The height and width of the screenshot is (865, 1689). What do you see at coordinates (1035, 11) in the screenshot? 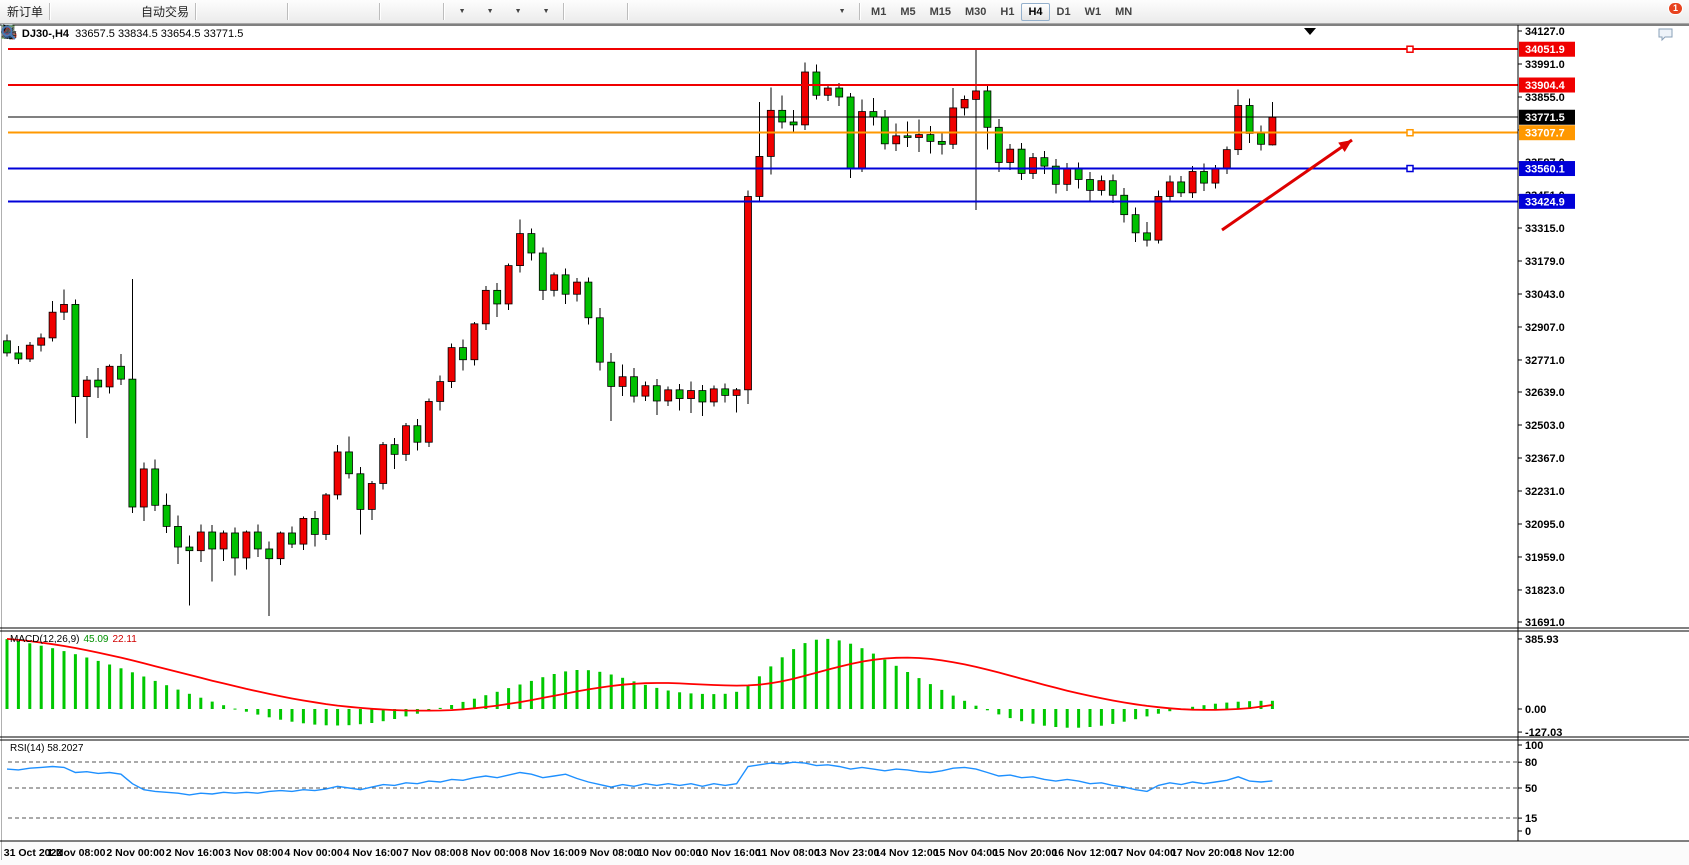
I see `timeframe-button-H4: H4` at bounding box center [1035, 11].